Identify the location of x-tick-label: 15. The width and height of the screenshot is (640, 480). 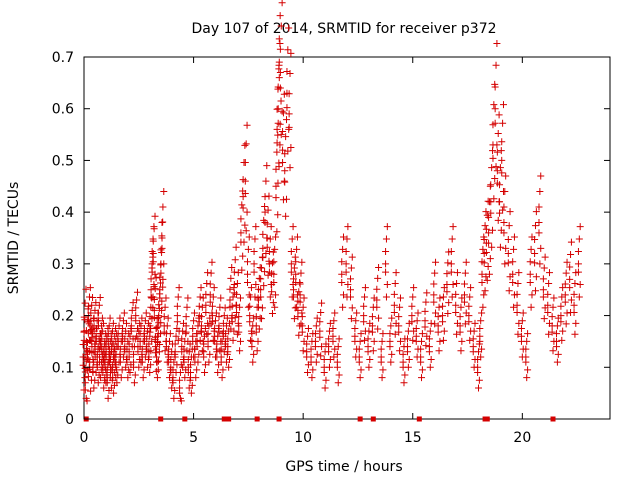
(413, 438).